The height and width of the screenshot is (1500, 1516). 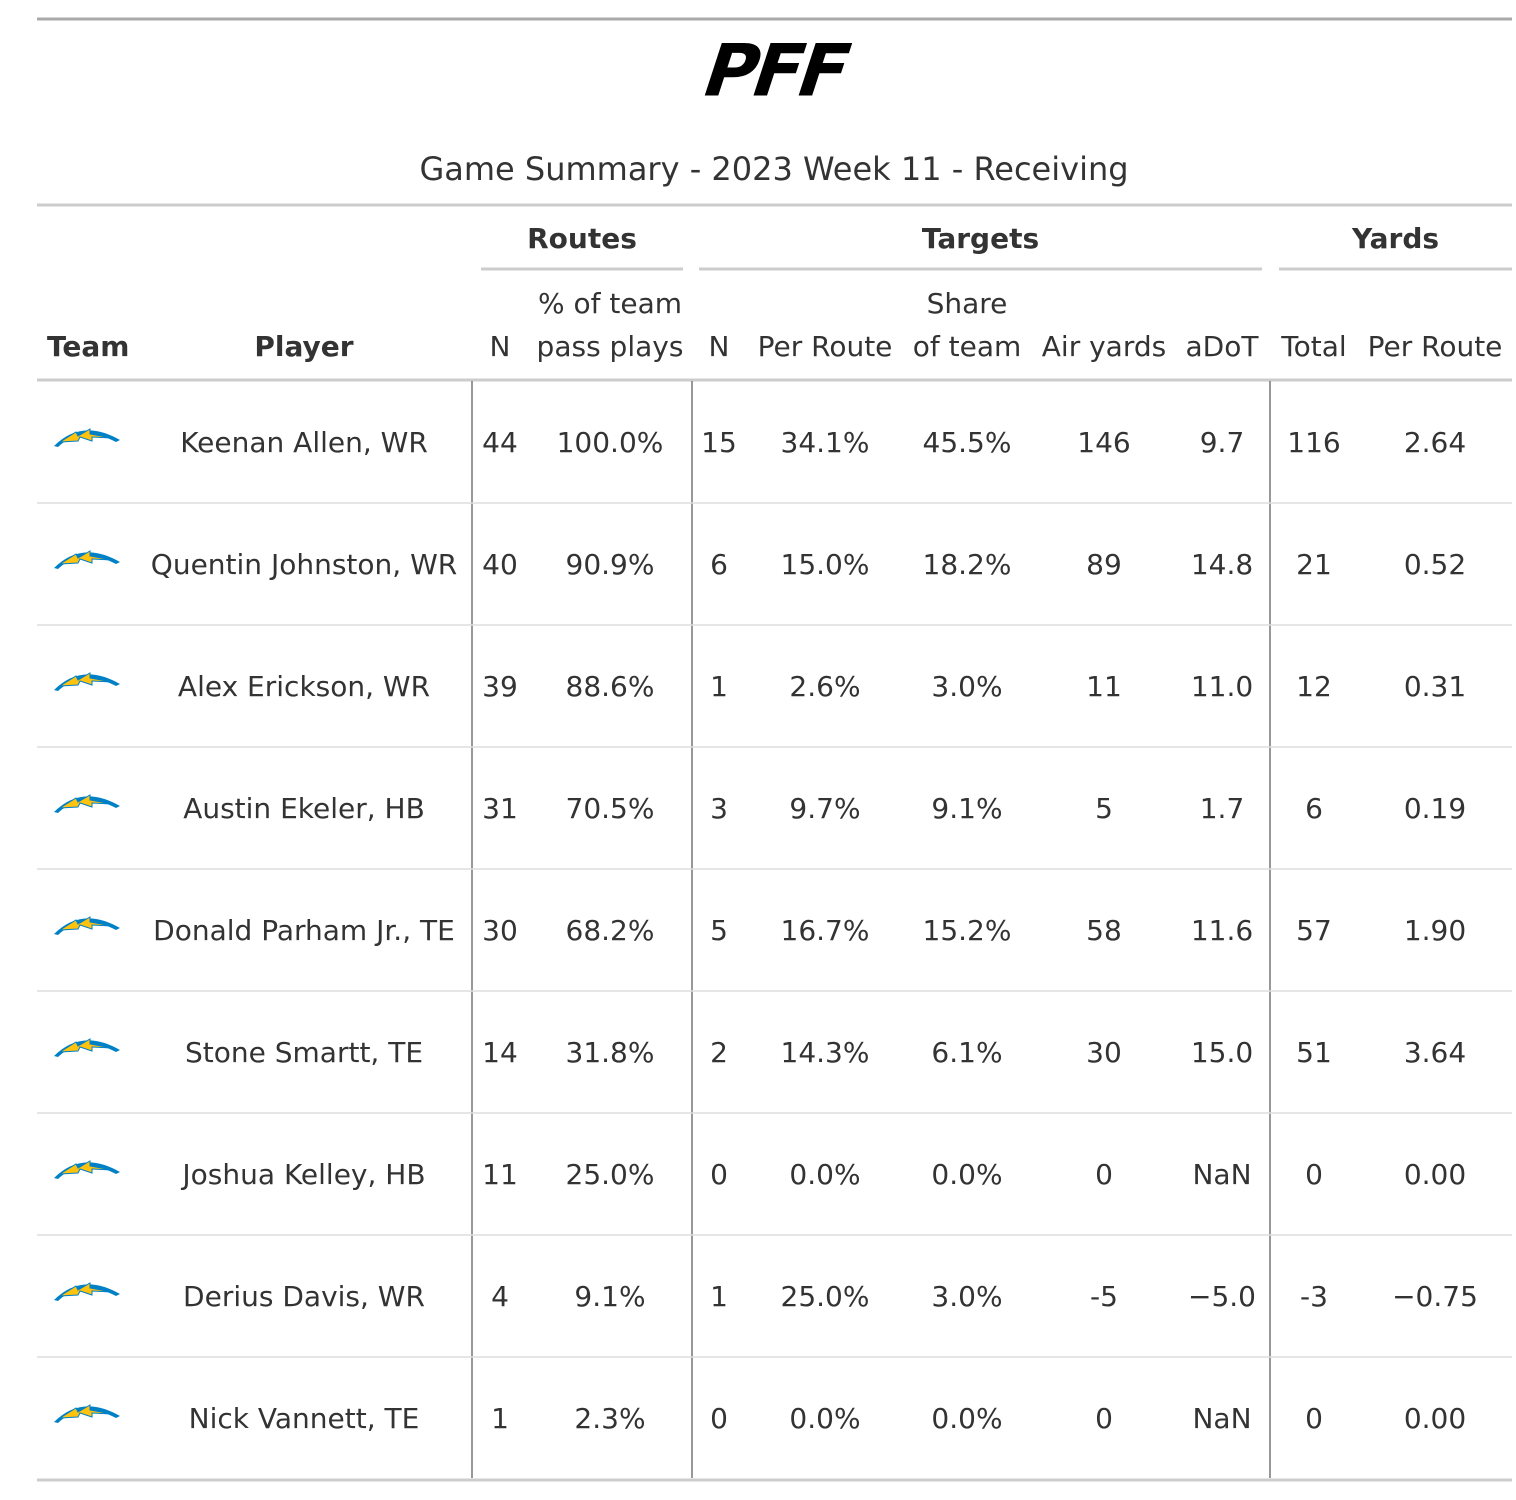 I want to click on stat-cell: 68.2%, so click(x=610, y=930).